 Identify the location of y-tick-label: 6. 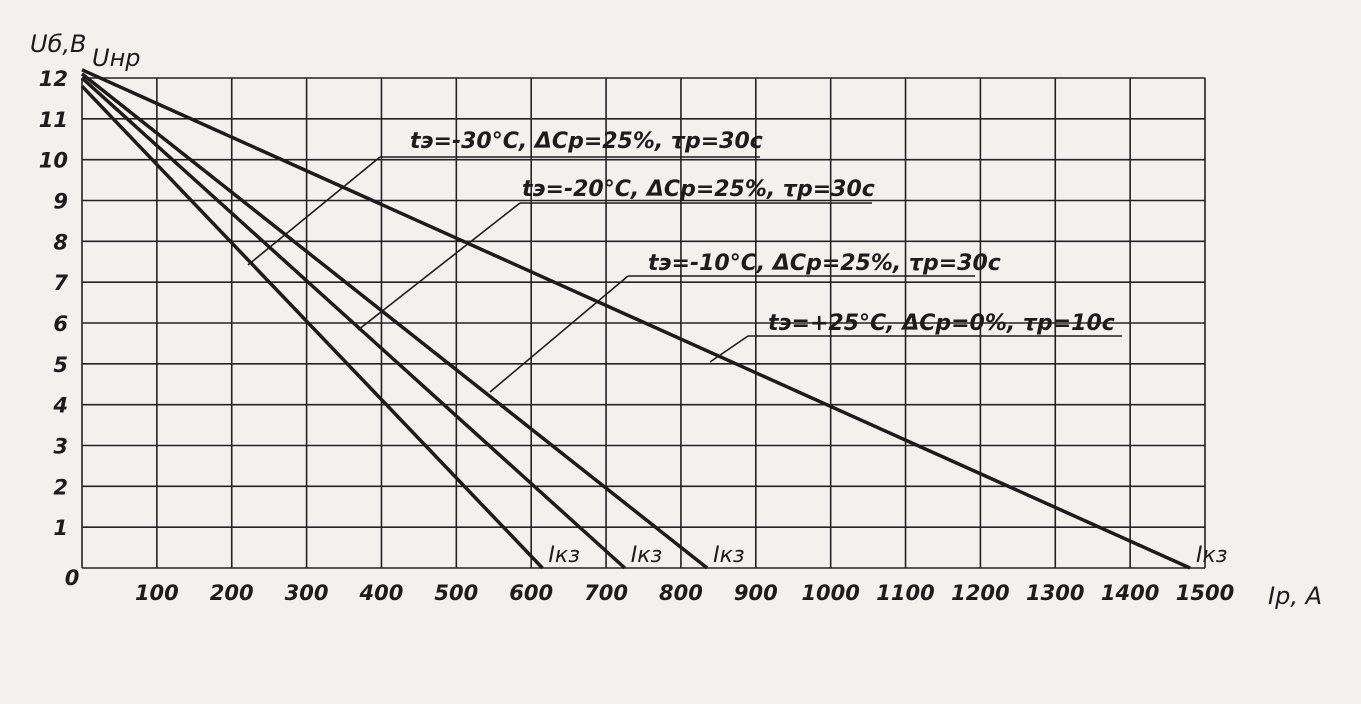
(60, 324).